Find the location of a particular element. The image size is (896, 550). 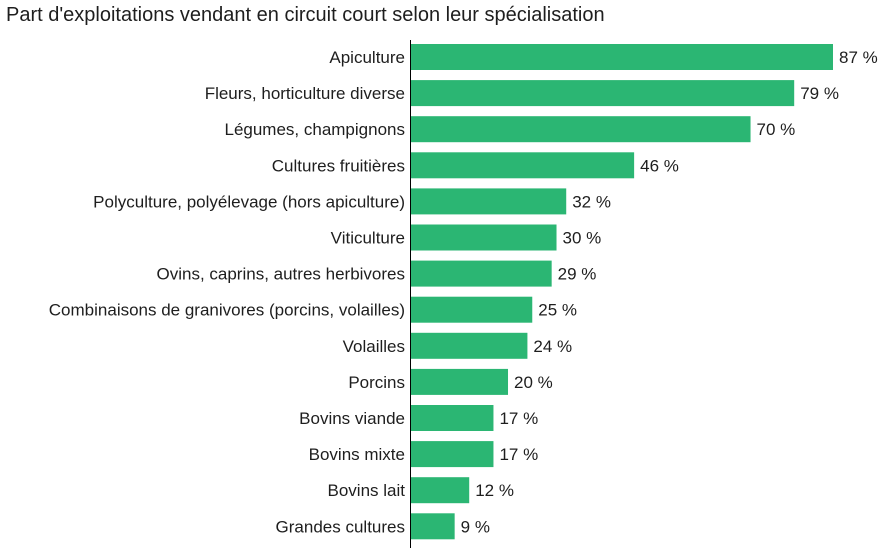

category-label-grandes-cultures: Grandes cultures is located at coordinates (340, 526).